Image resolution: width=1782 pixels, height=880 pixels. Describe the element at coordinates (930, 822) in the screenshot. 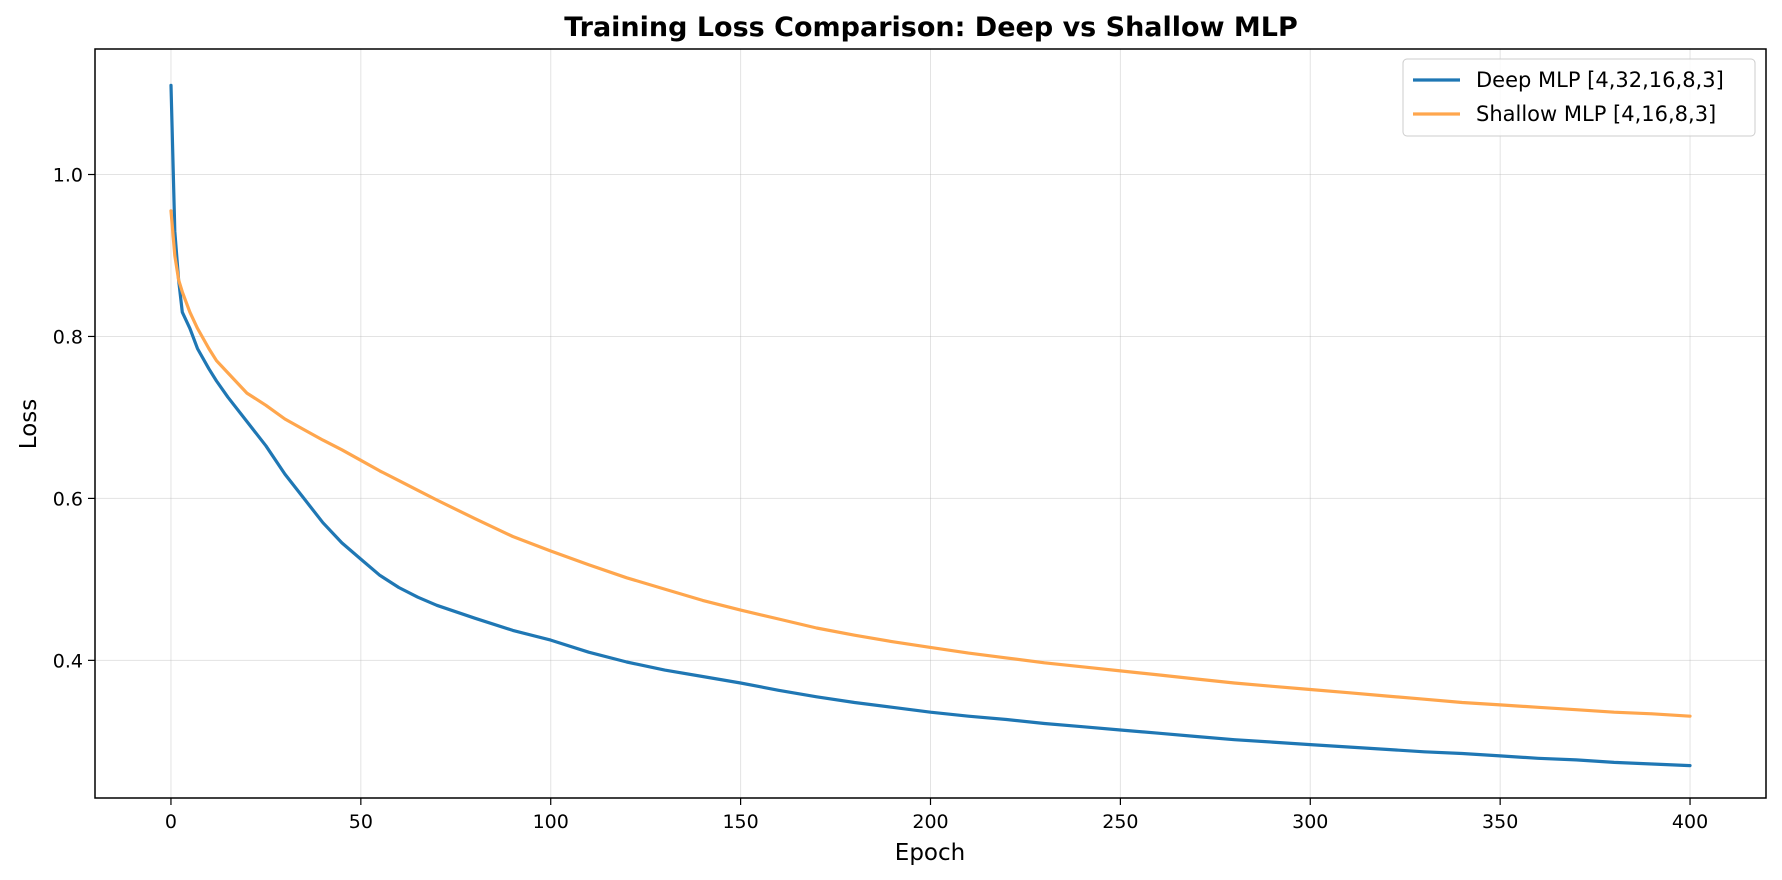

I see `x-tick-label: 200` at that location.